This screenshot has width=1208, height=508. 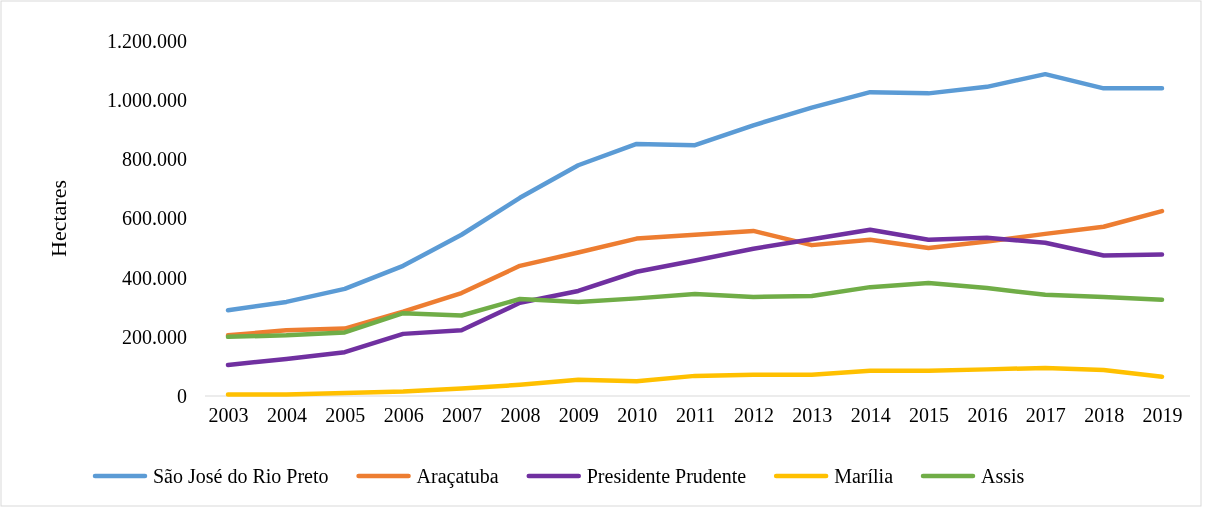 I want to click on x-tick-label: 2012, so click(x=753, y=415).